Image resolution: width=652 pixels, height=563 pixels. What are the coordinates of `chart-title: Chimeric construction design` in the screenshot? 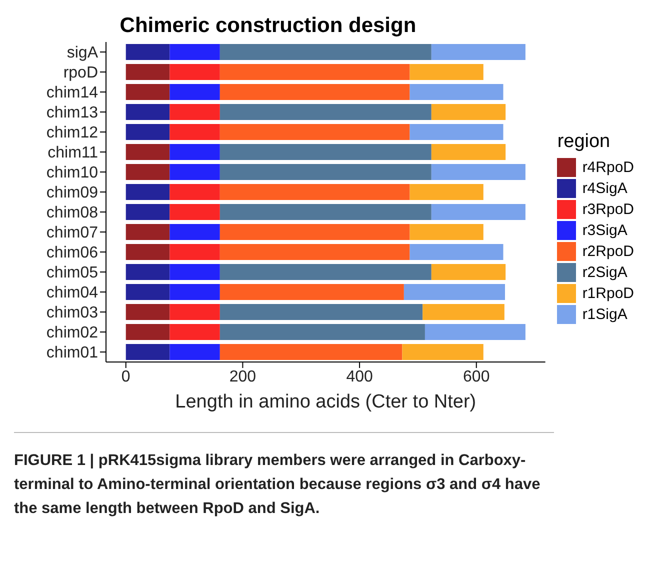 It's located at (268, 26).